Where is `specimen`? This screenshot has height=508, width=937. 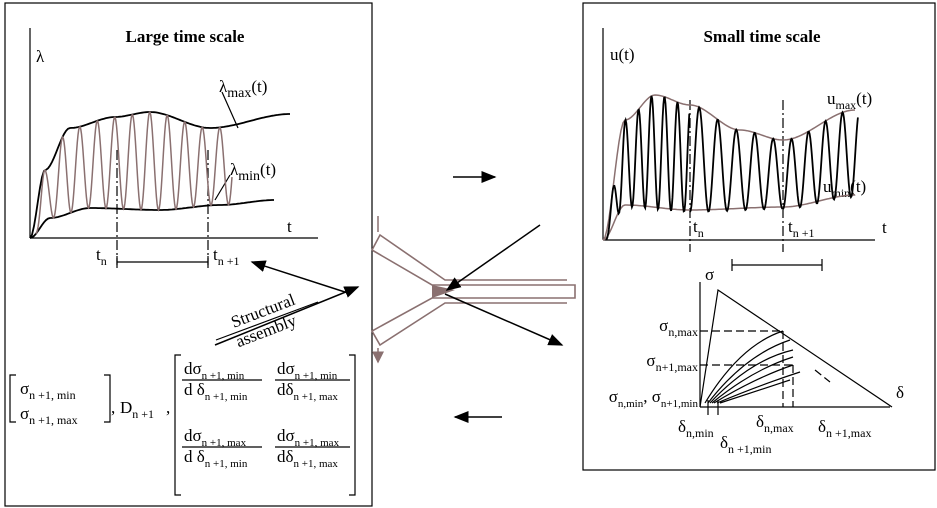
specimen is located at coordinates (473, 290).